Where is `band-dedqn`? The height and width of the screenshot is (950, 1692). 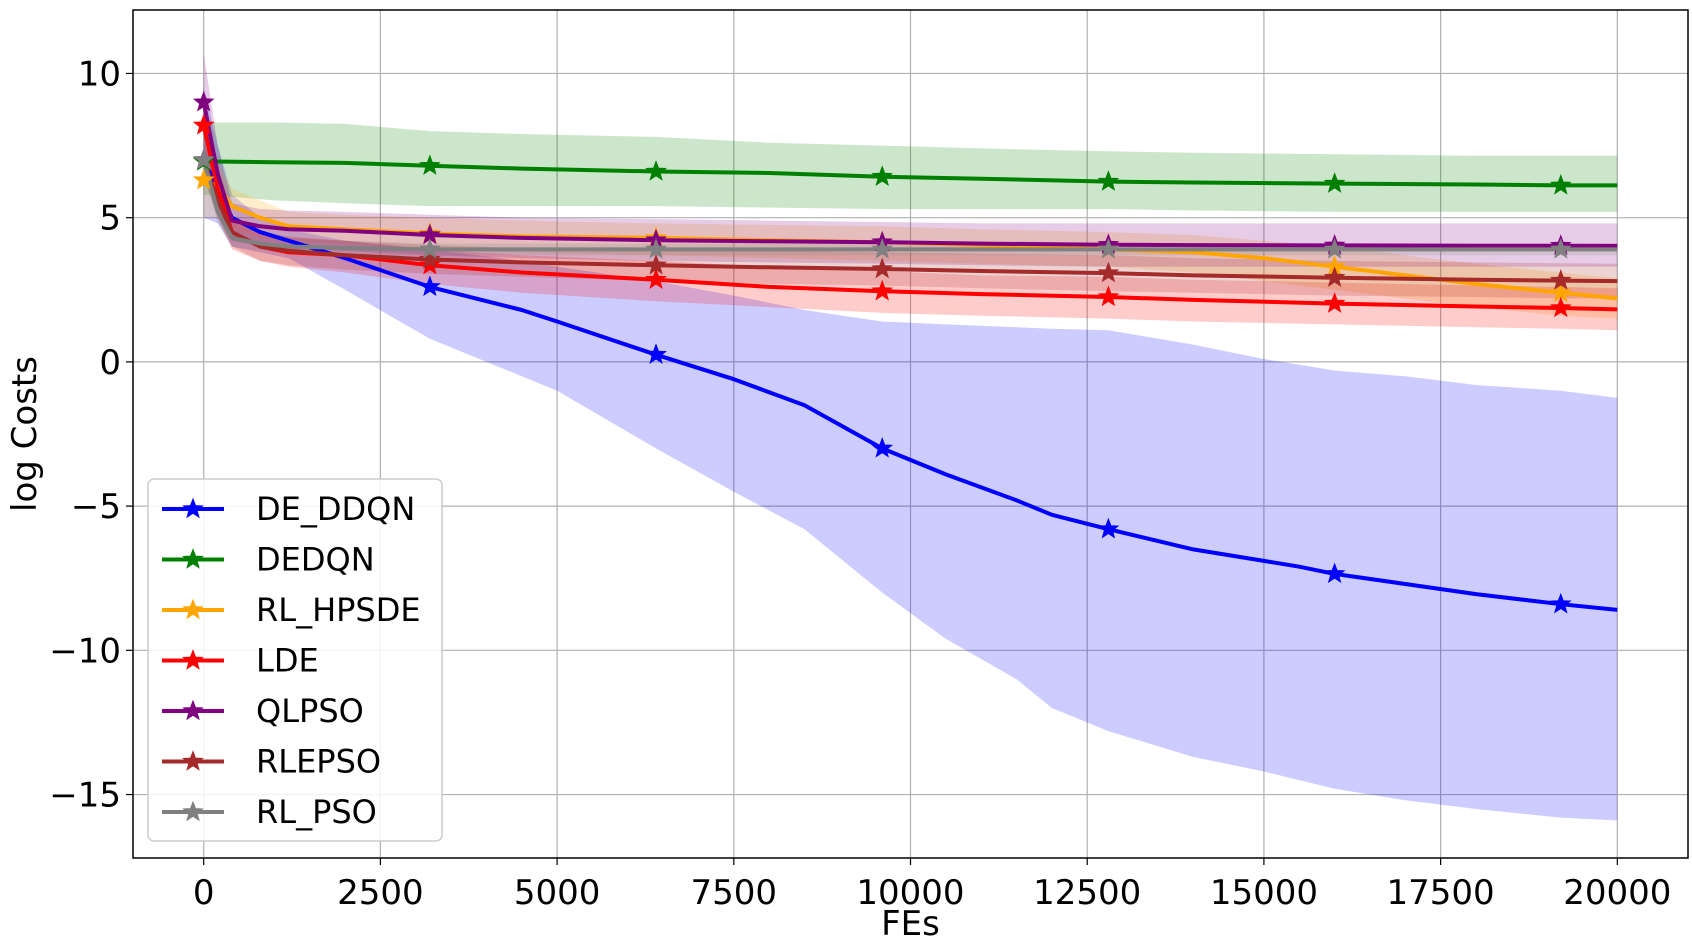
band-dedqn is located at coordinates (910, 167).